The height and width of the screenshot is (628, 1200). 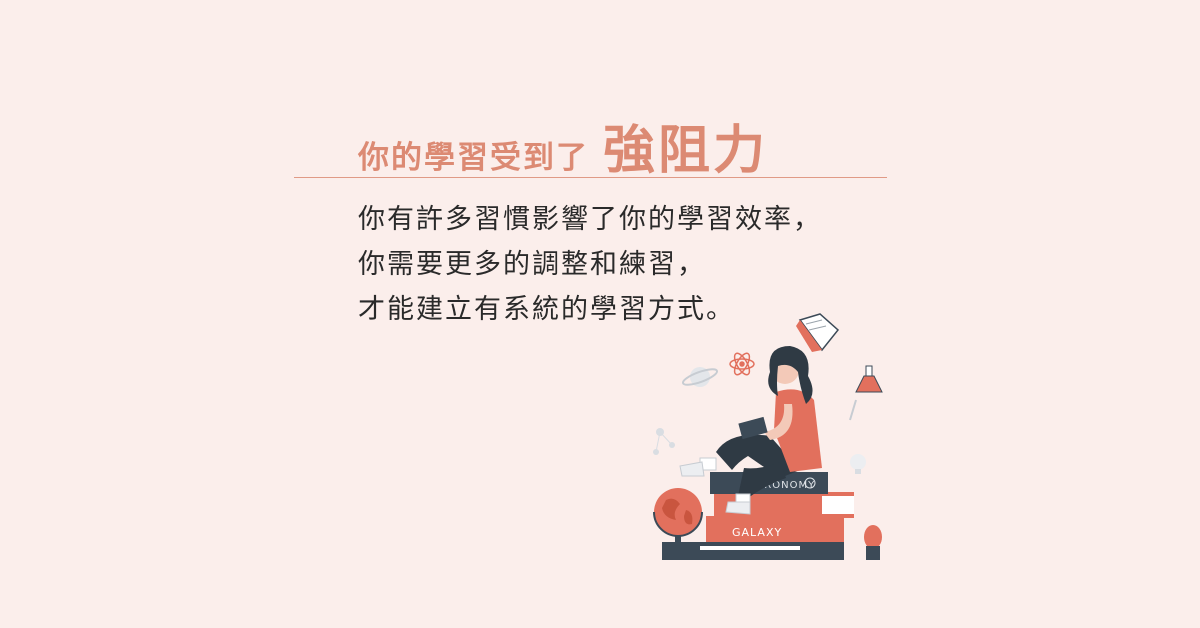 I want to click on description-line: 你需要更多的調整和練習，, so click(x=532, y=264).